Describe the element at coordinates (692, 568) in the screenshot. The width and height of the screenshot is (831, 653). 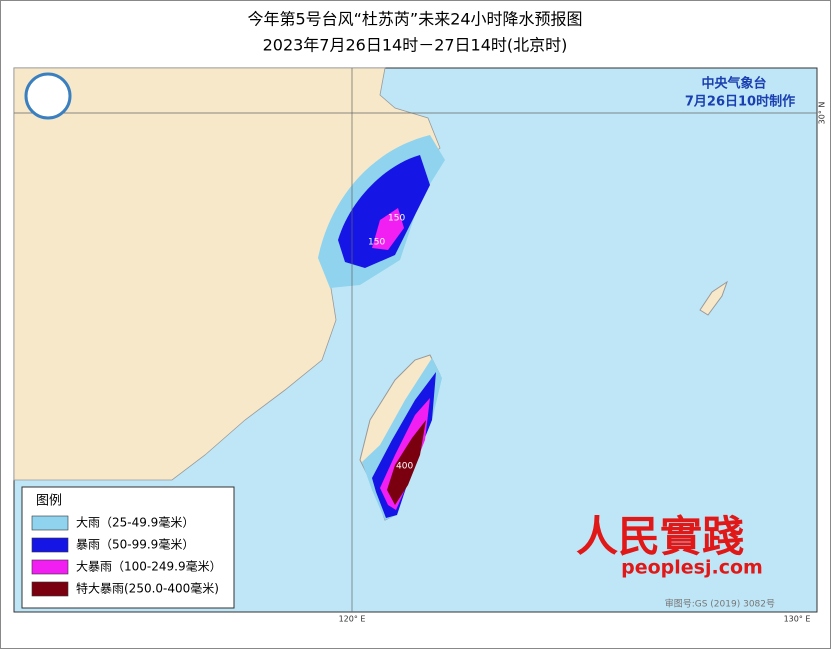
I see `watermark-url: peoplesj.com` at that location.